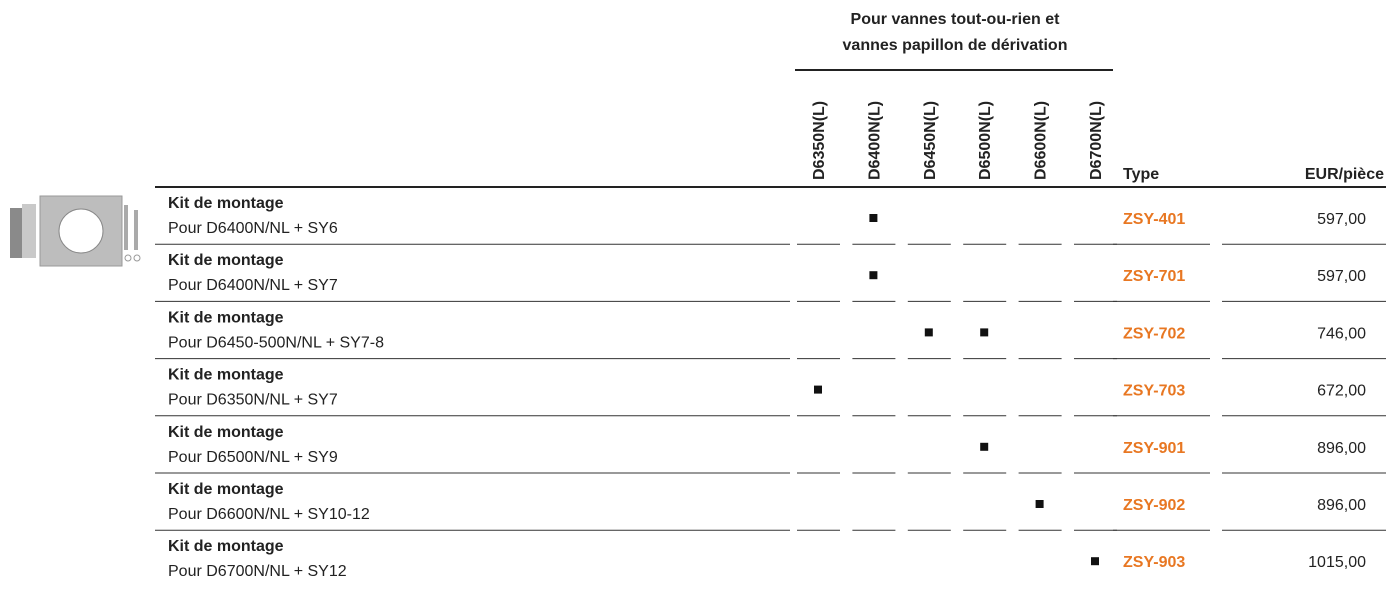 The height and width of the screenshot is (613, 1386). Describe the element at coordinates (1344, 174) in the screenshot. I see `price-heading: EUR/pièce` at that location.